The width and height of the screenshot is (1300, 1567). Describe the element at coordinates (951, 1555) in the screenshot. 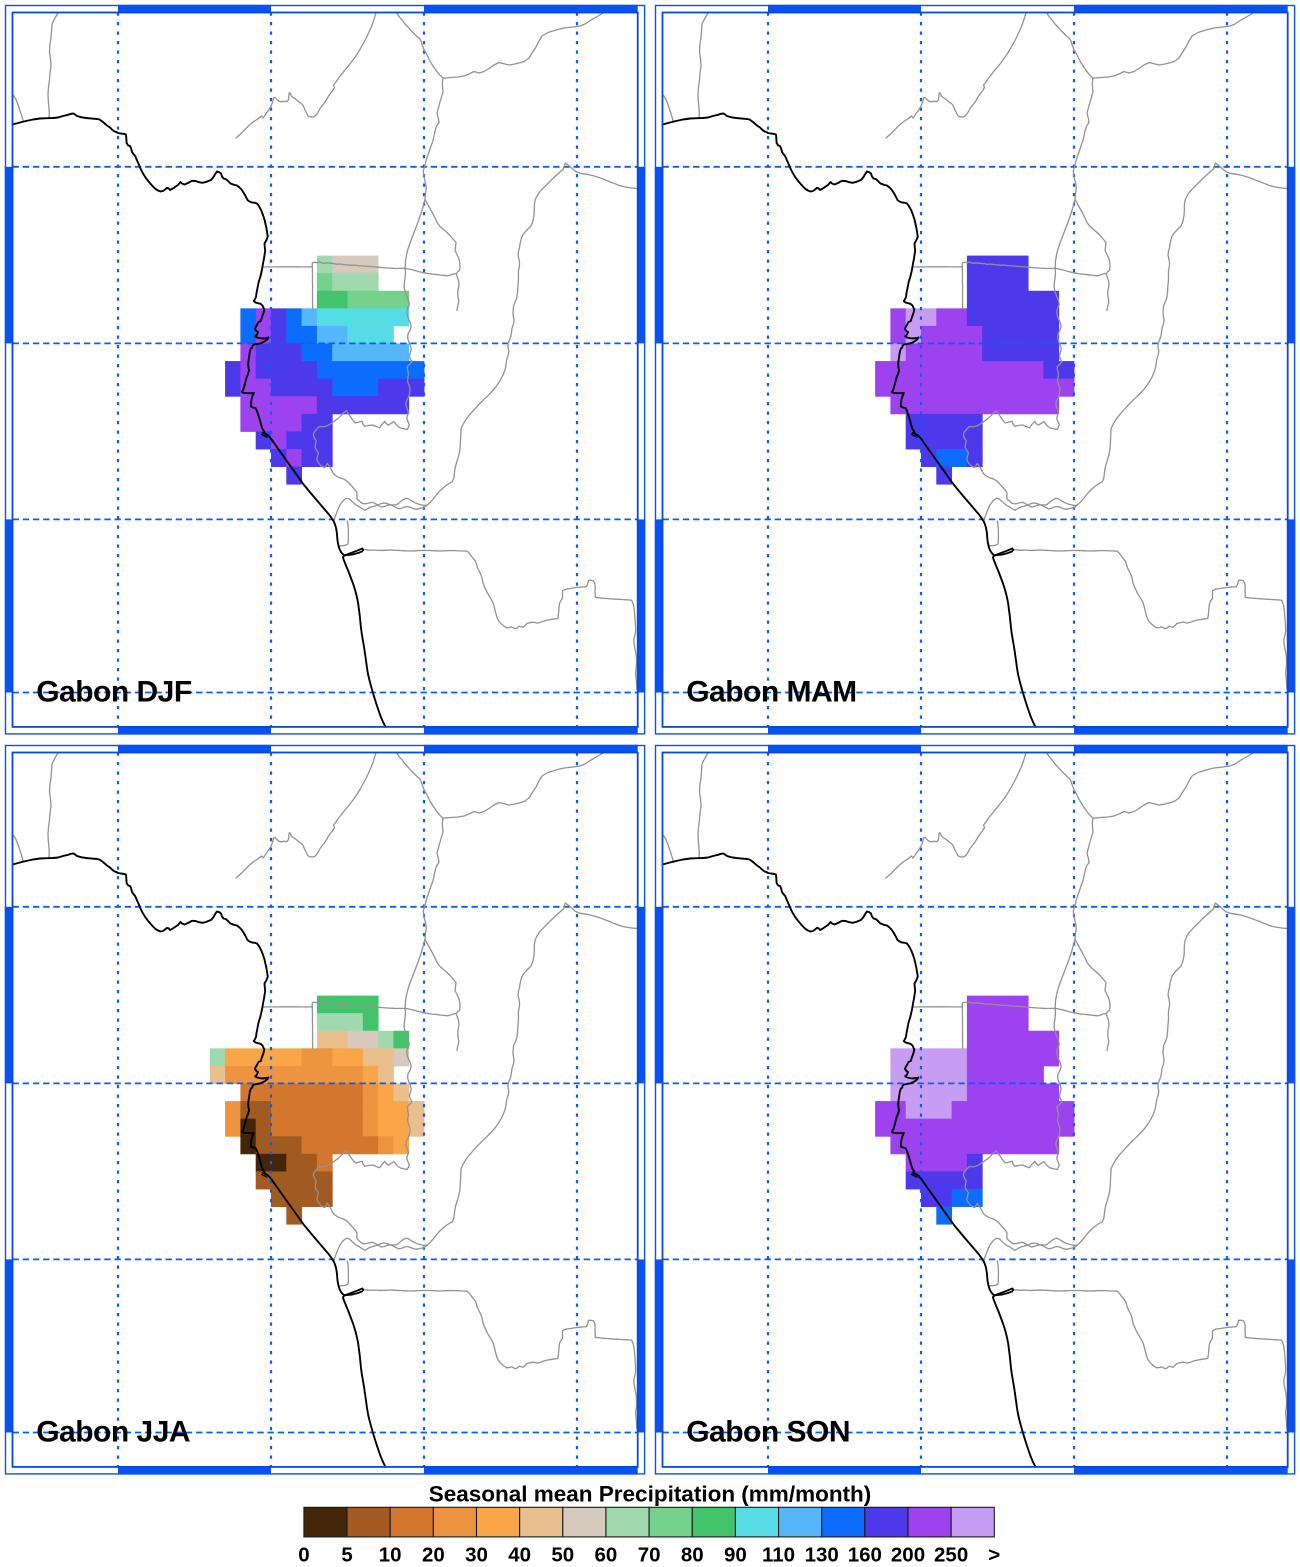

I see `svg-text: 250` at that location.